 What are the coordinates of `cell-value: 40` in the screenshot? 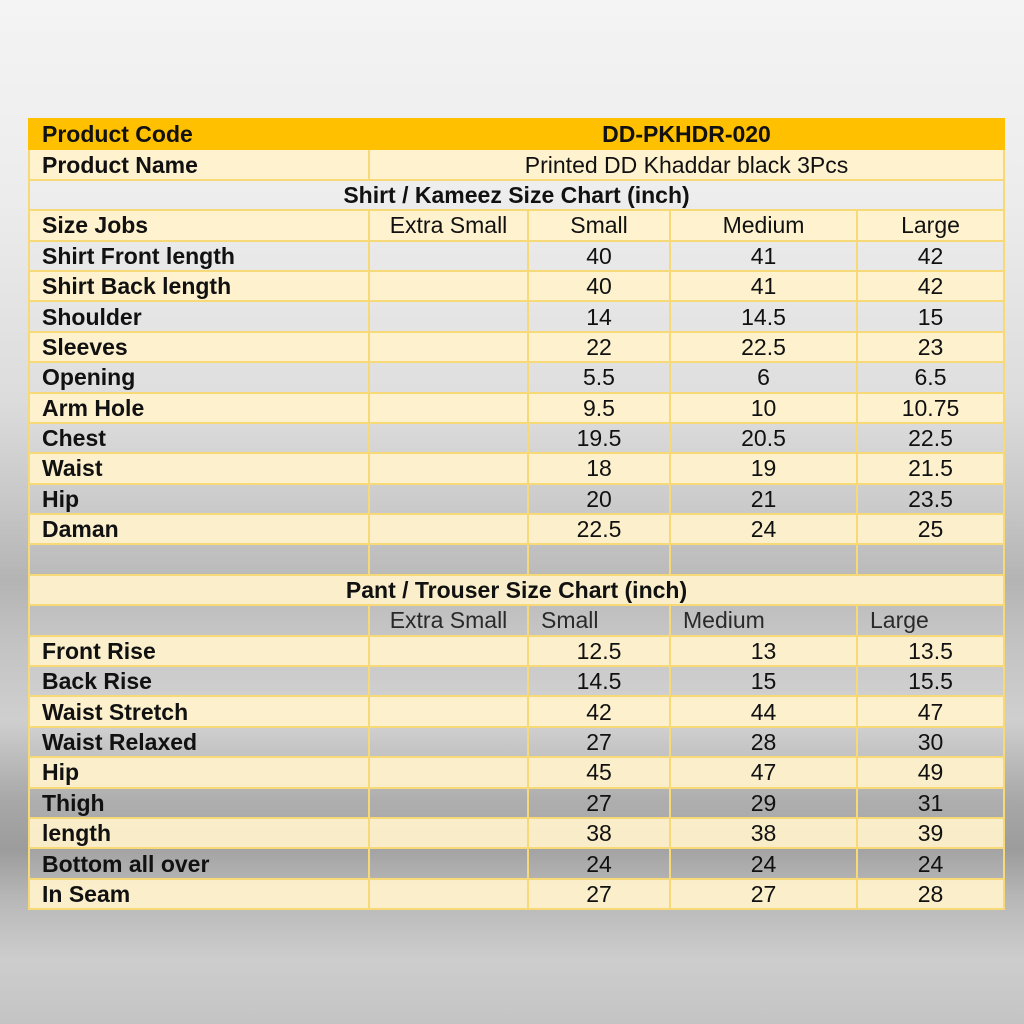 It's located at (599, 286).